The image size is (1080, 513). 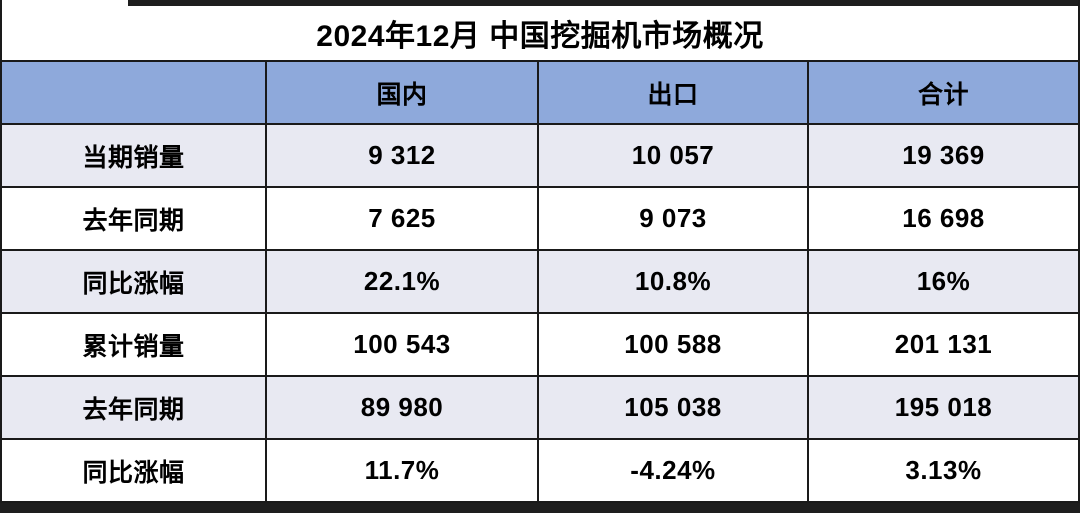 I want to click on export-value-cell: 10 057, so click(x=672, y=155).